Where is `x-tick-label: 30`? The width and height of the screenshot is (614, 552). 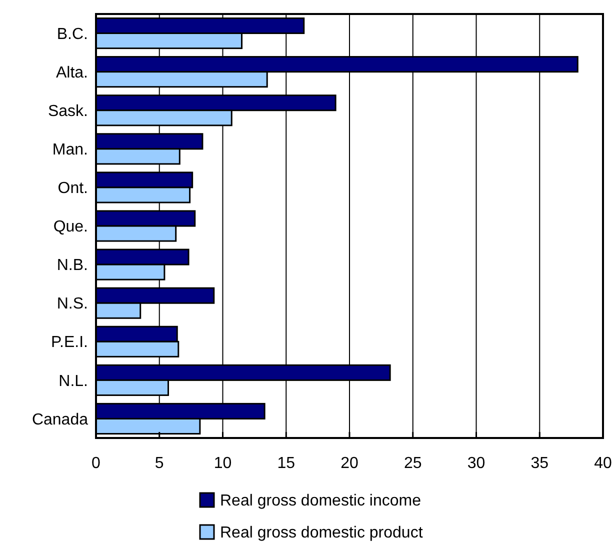
x-tick-label: 30 is located at coordinates (476, 463).